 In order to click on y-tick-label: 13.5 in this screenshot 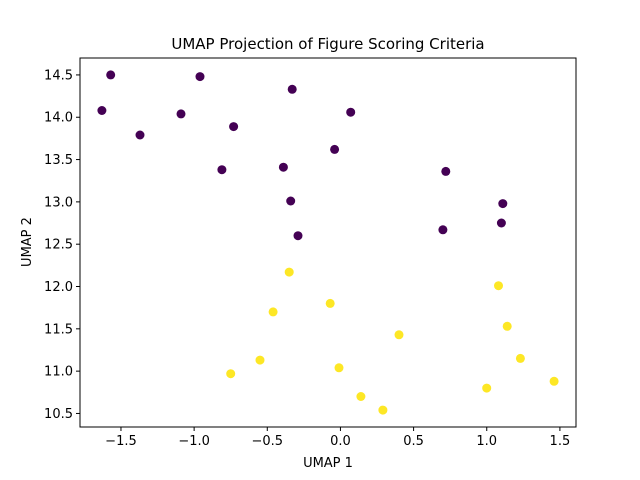, I will do `click(58, 160)`.